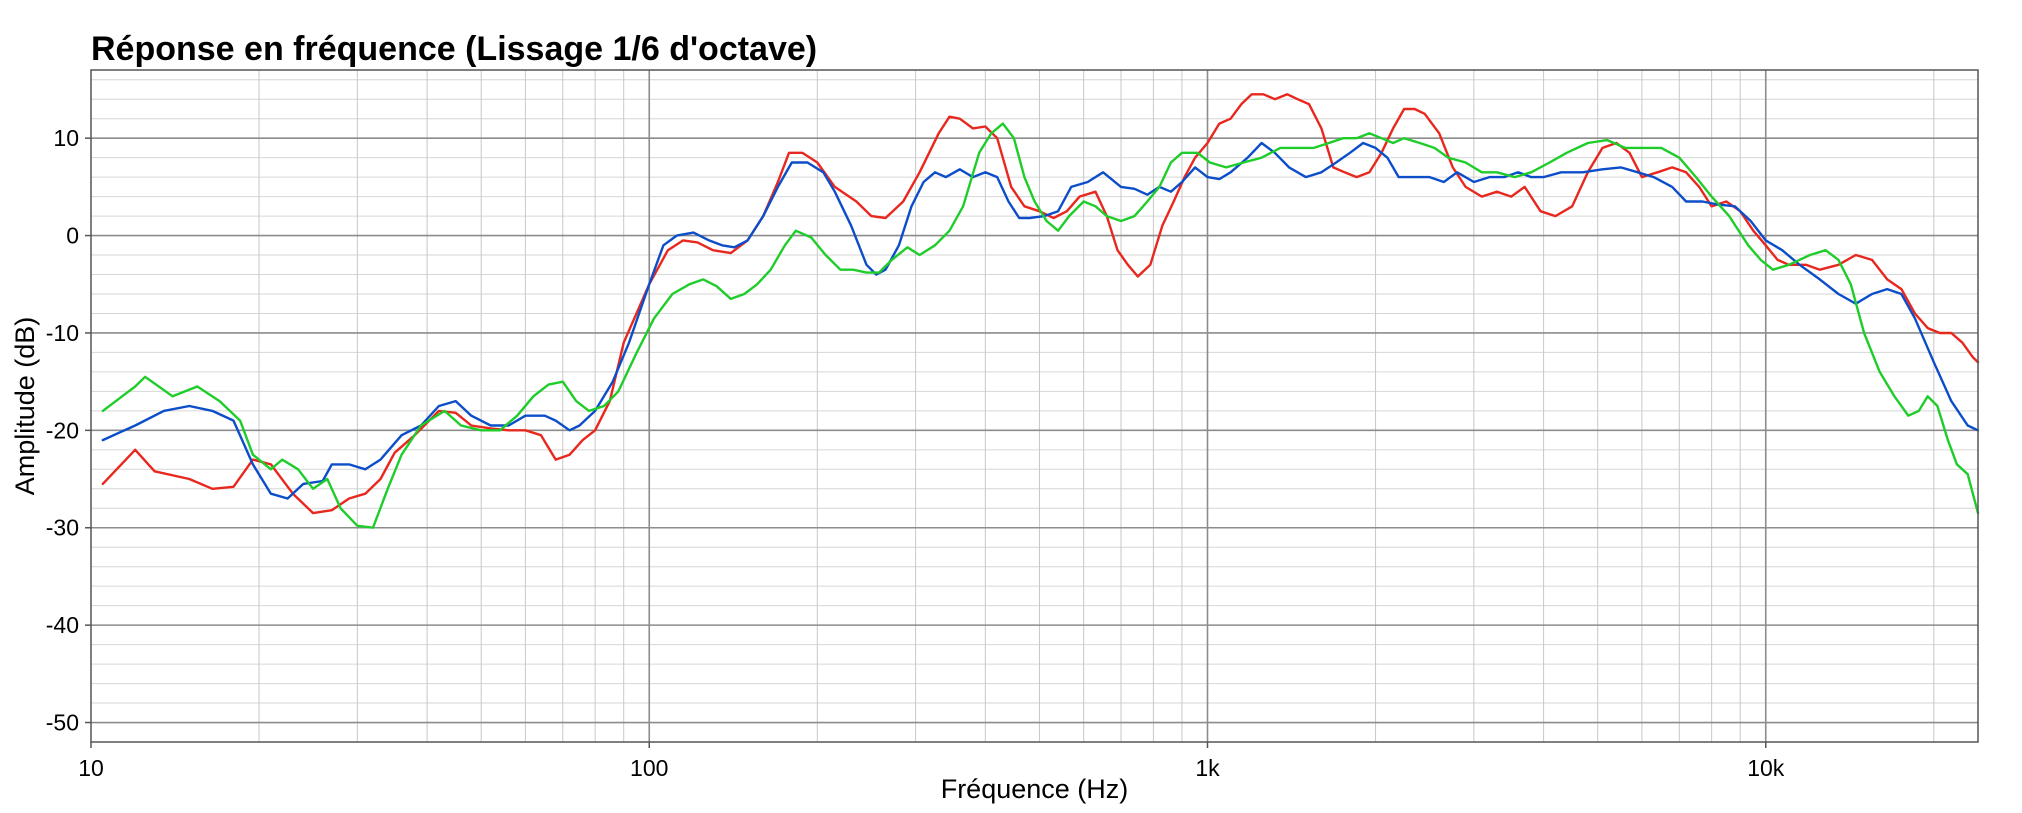 This screenshot has height=813, width=2022. Describe the element at coordinates (91, 768) in the screenshot. I see `x-tick-label: 10` at that location.